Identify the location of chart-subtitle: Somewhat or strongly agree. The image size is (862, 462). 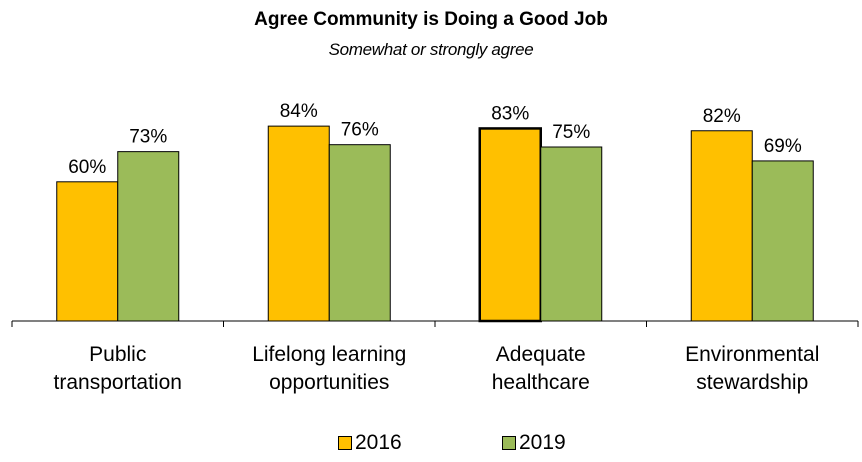
(431, 49).